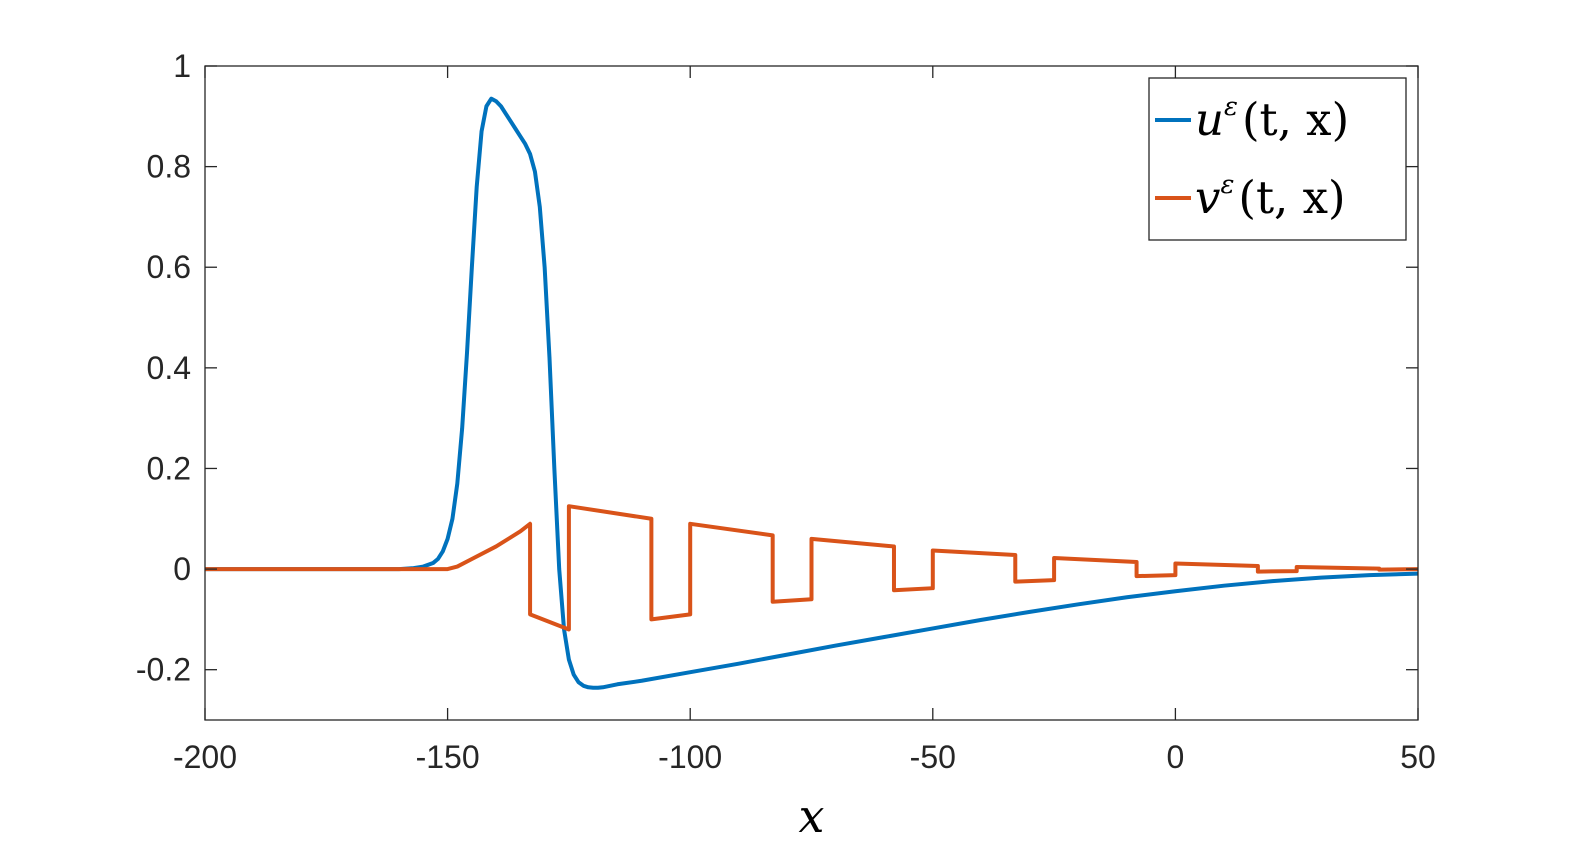 The height and width of the screenshot is (861, 1574). Describe the element at coordinates (163, 670) in the screenshot. I see `y-tick-label: -0.2` at that location.